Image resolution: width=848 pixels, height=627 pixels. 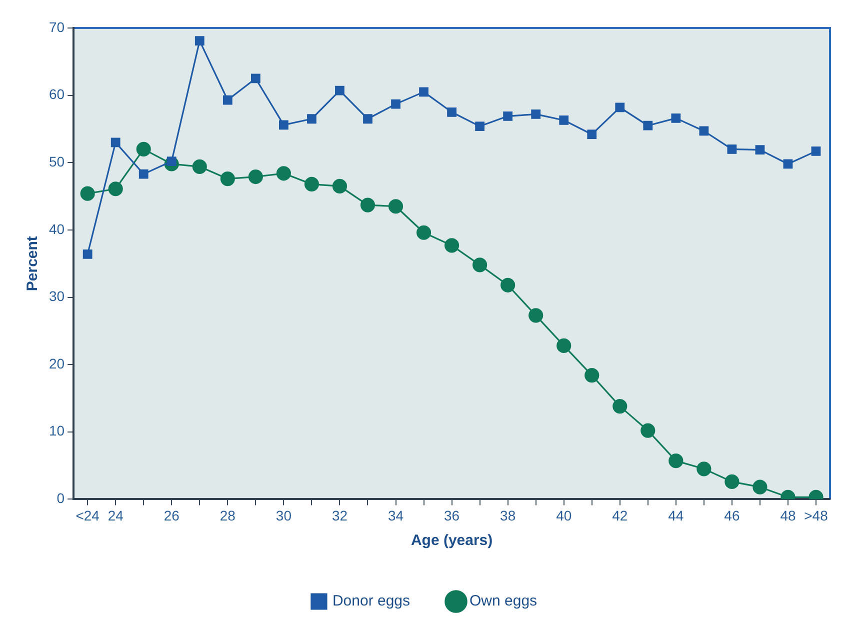 I want to click on x-tick-label: 34, so click(x=396, y=515).